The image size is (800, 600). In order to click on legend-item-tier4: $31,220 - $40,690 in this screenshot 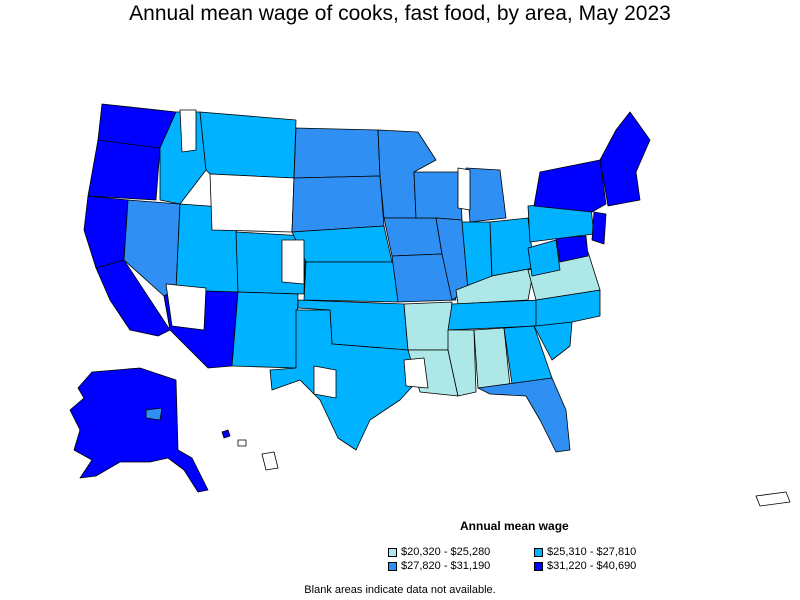, I will do `click(585, 566)`.